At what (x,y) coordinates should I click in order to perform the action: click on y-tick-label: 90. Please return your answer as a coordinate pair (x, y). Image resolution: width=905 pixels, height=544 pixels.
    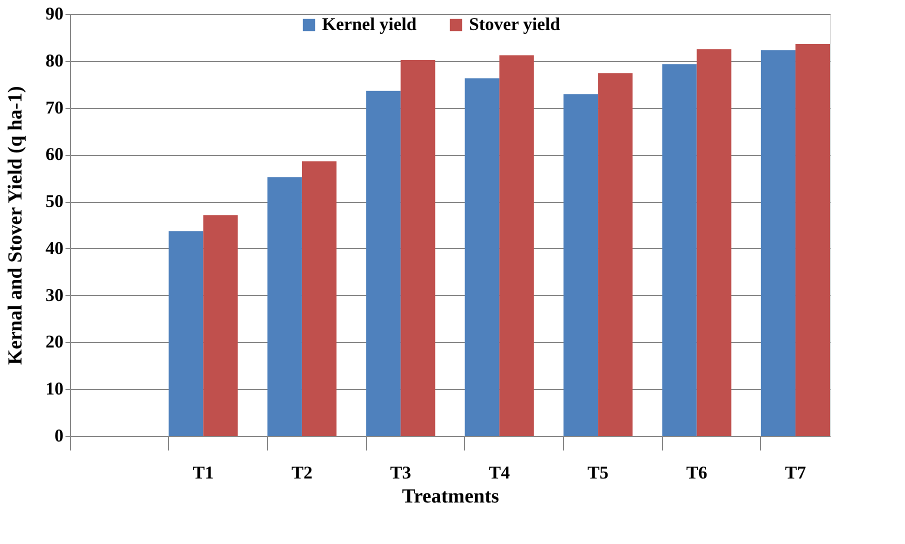
    Looking at the image, I should click on (55, 14).